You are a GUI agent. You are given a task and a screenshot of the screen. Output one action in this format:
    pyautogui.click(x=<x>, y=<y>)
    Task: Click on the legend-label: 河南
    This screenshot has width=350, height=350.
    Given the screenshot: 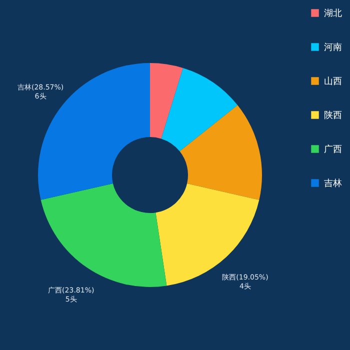 What is the action you would take?
    pyautogui.click(x=333, y=47)
    